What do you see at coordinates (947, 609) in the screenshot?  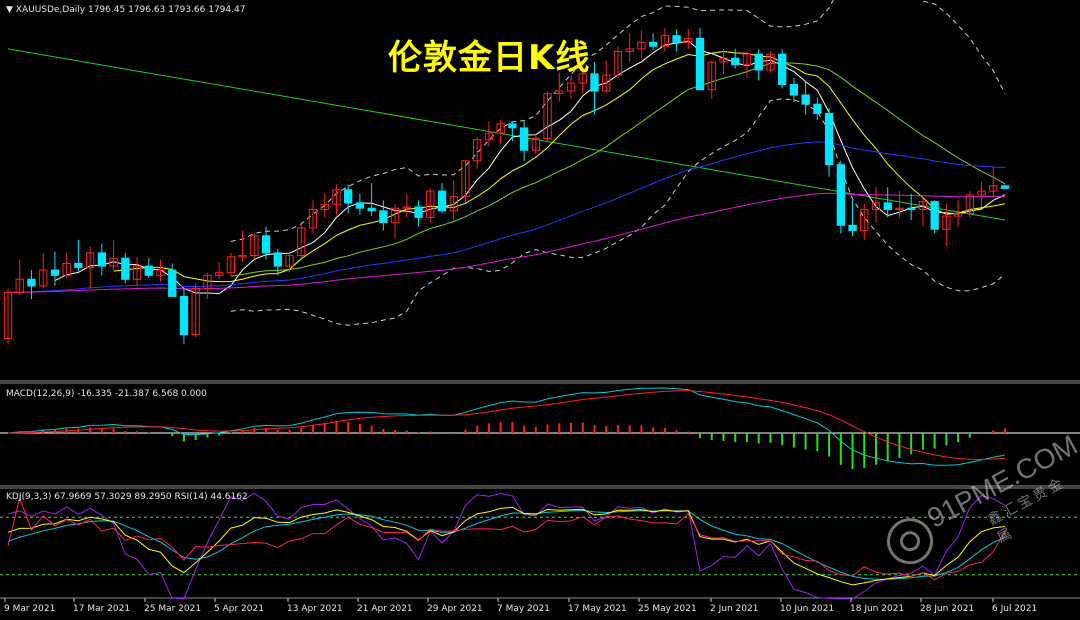 I see `x-tick-label: 28 Jun 2021` at bounding box center [947, 609].